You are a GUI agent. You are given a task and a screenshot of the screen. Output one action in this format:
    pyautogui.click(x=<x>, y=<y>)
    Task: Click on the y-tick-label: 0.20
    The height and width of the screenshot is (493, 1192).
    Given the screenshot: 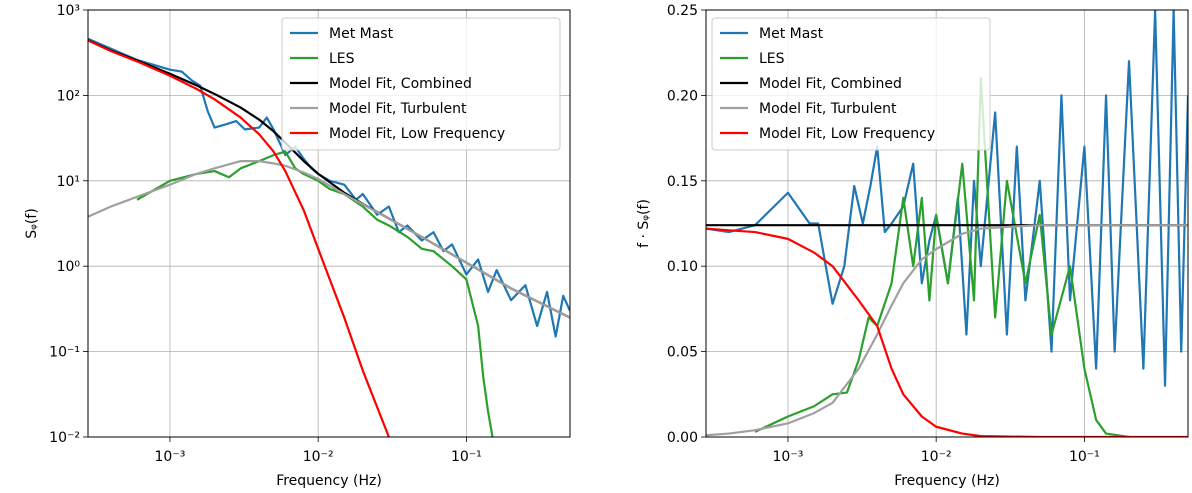 What is the action you would take?
    pyautogui.click(x=682, y=96)
    